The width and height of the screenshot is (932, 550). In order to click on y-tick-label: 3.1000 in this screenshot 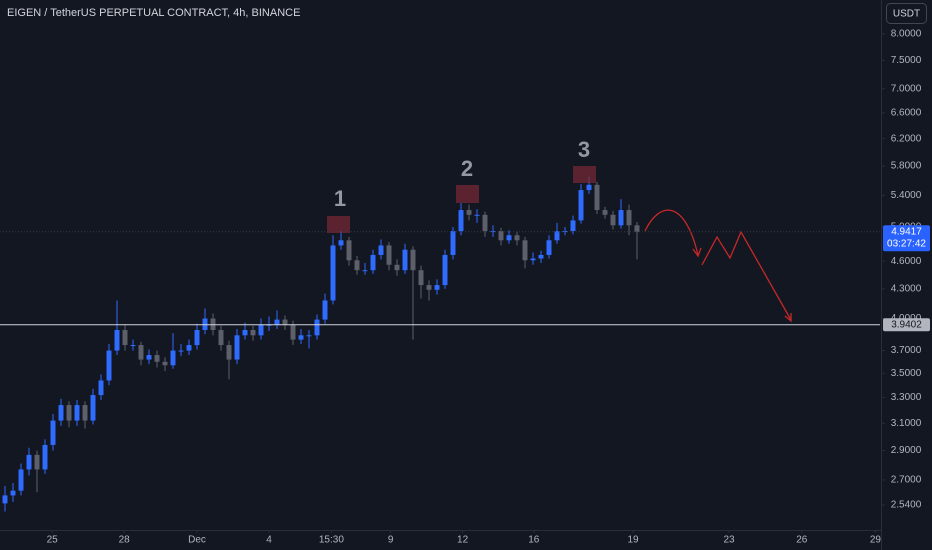, I will do `click(906, 423)`.